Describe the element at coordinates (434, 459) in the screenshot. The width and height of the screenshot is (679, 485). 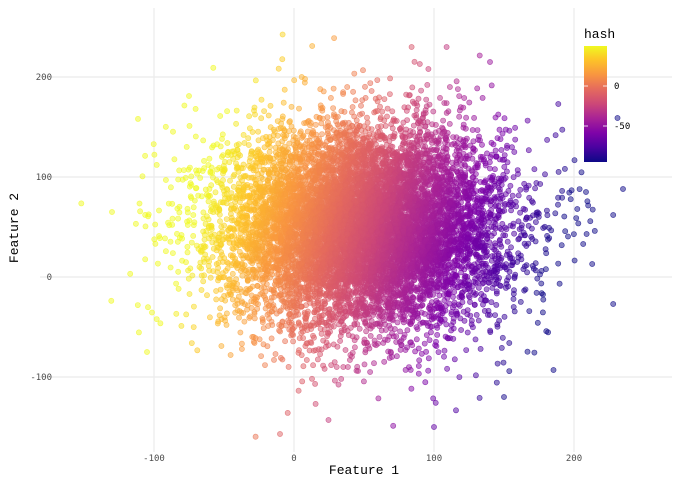
I see `x-tick-label: 100` at that location.